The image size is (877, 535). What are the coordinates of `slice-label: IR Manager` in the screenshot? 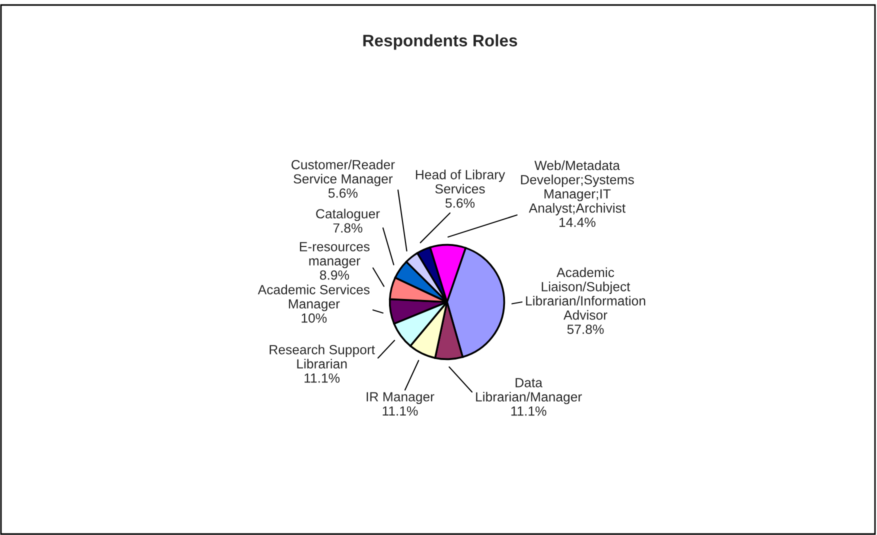 It's located at (400, 398).